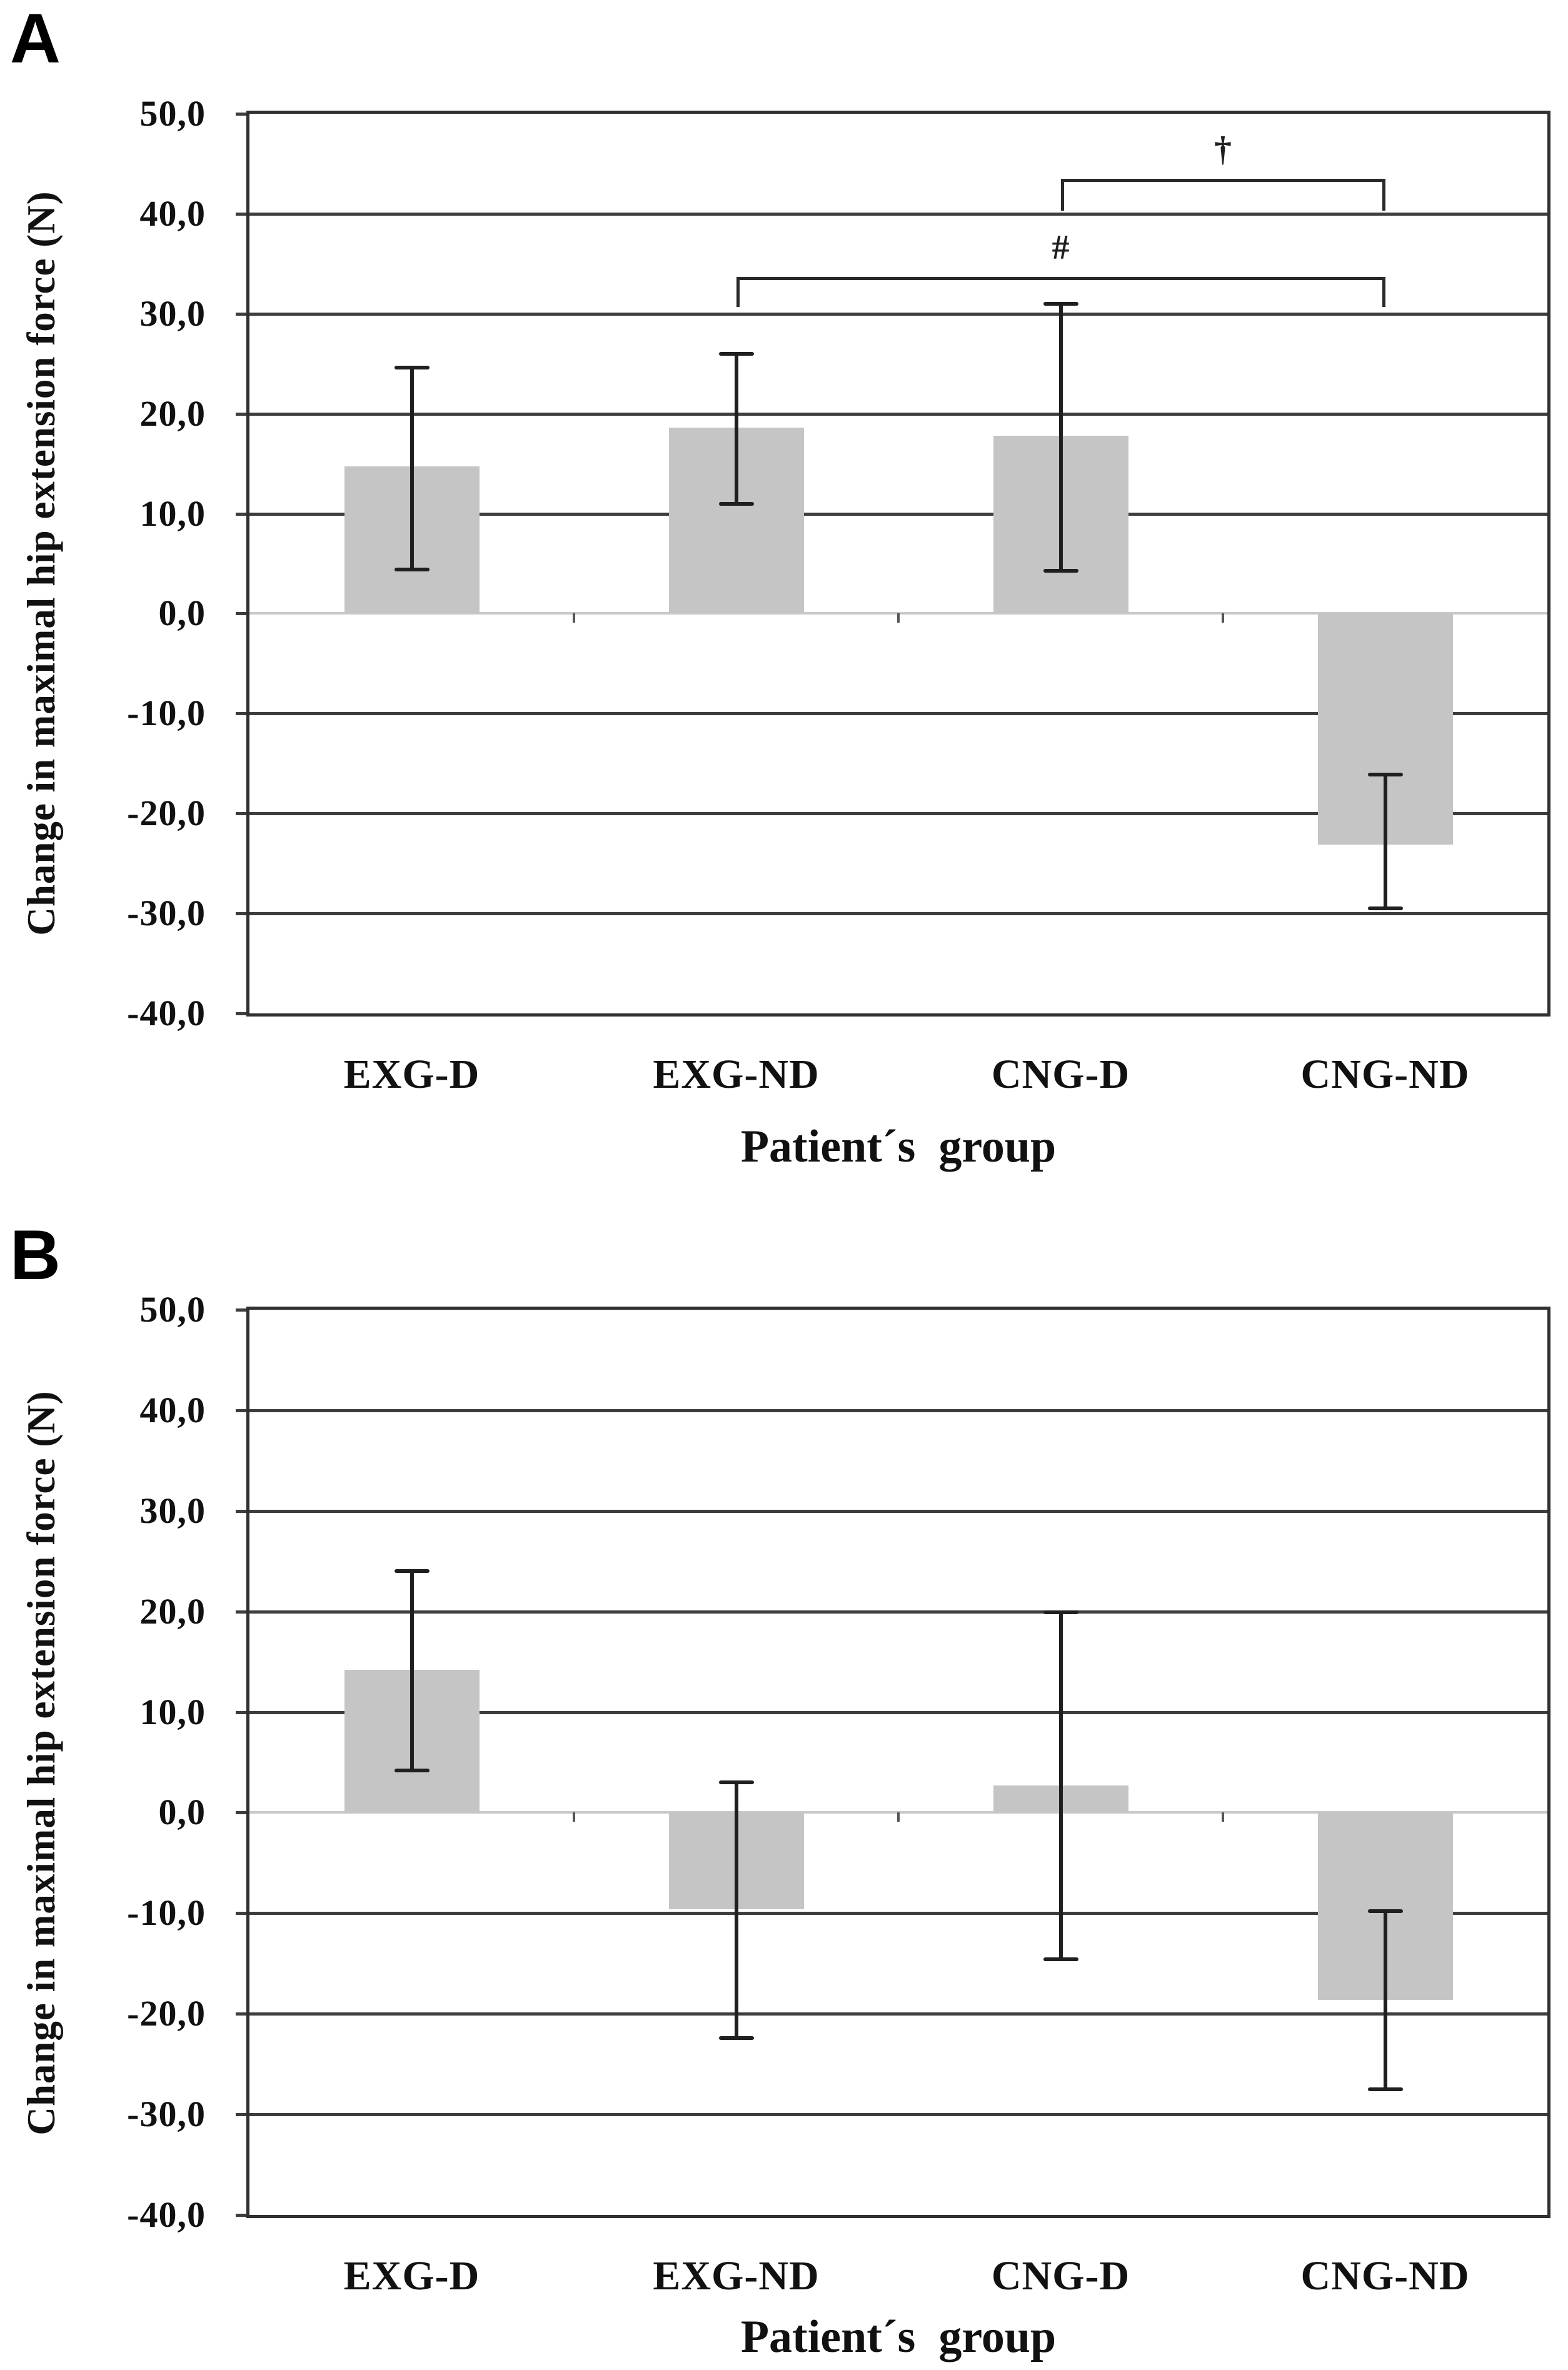  What do you see at coordinates (167, 2214) in the screenshot?
I see `y-tick-label: -40,0` at bounding box center [167, 2214].